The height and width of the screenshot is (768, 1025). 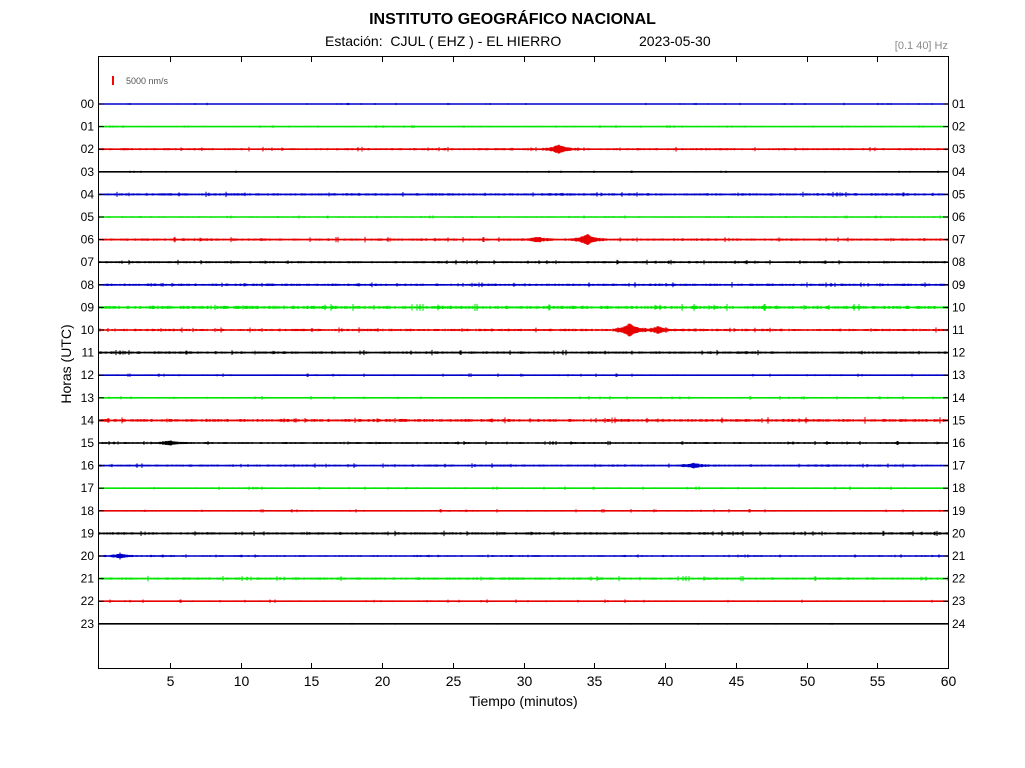 What do you see at coordinates (88, 579) in the screenshot?
I see `left-hour-label: 21` at bounding box center [88, 579].